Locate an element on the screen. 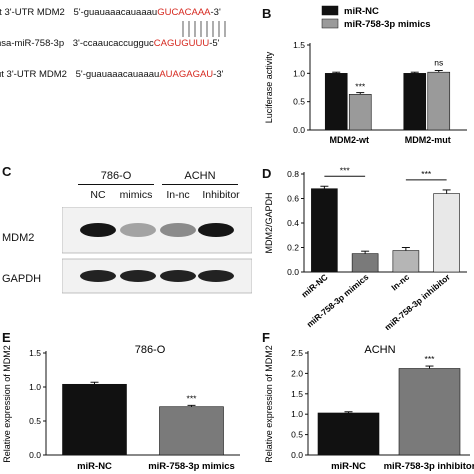 Image resolution: width=474 pixels, height=474 pixels. x-tick-label: MDM2-wt is located at coordinates (350, 140).